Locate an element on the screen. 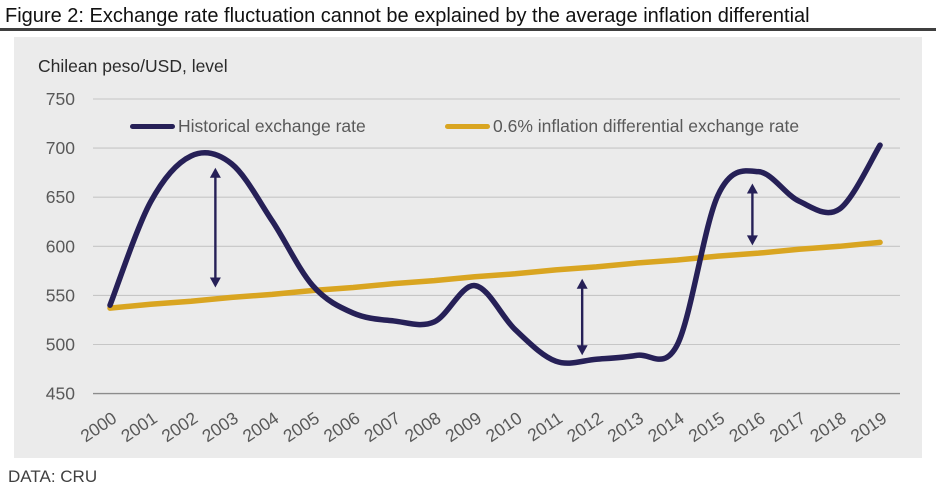  legend-label-historical: Historical exchange rate is located at coordinates (272, 126).